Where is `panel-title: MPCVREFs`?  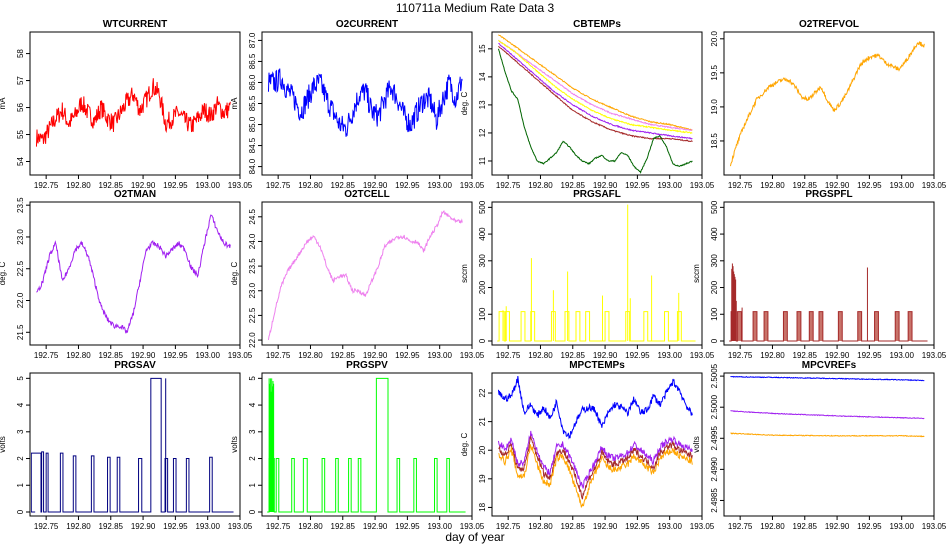 panel-title: MPCVREFs is located at coordinates (829, 365).